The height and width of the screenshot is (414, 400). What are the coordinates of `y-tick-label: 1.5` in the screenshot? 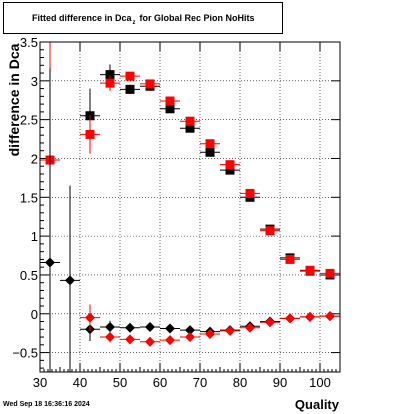 It's located at (29, 197).